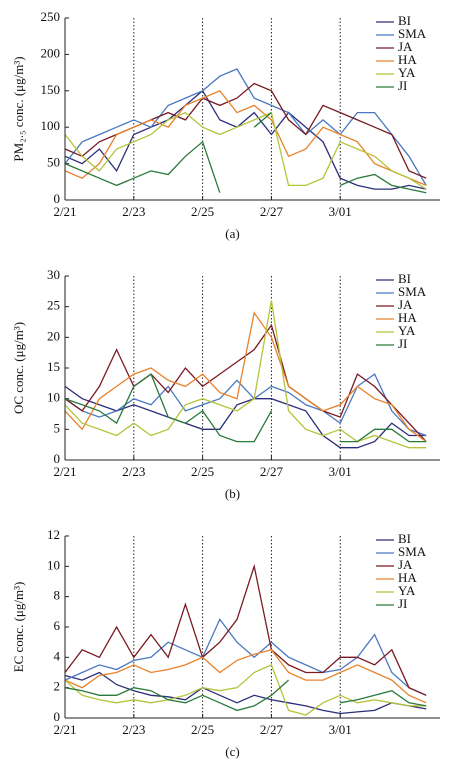 The height and width of the screenshot is (766, 450). I want to click on y-axis-label: PM₂.₅ conc. (μg/m³), so click(18, 108).